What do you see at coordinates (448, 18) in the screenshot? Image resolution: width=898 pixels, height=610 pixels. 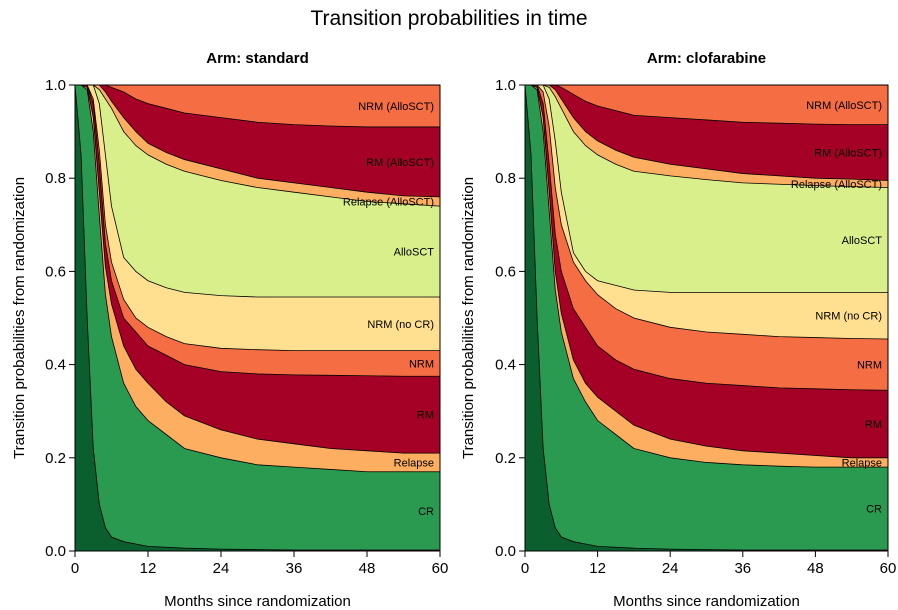 I see `figure-title: Transition probabilities in time` at bounding box center [448, 18].